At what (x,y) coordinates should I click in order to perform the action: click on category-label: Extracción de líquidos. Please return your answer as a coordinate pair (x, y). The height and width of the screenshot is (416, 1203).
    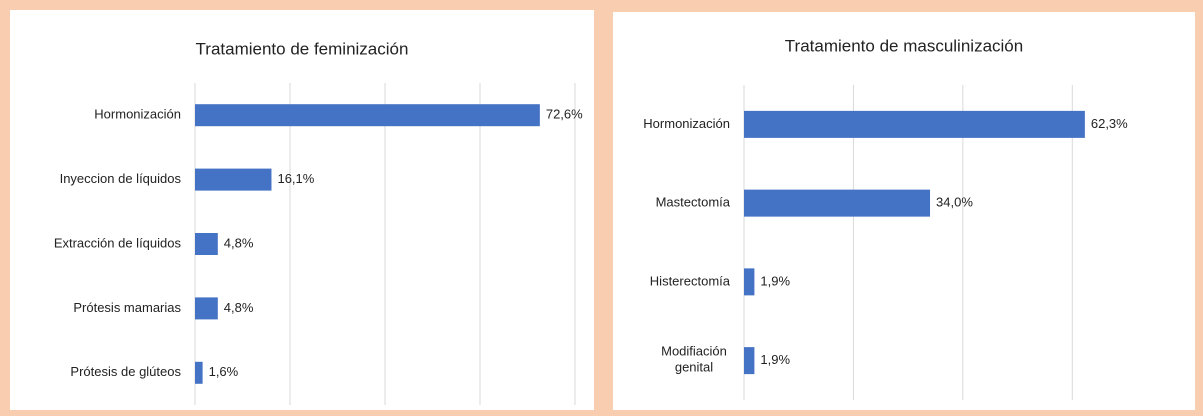
    Looking at the image, I should click on (118, 242).